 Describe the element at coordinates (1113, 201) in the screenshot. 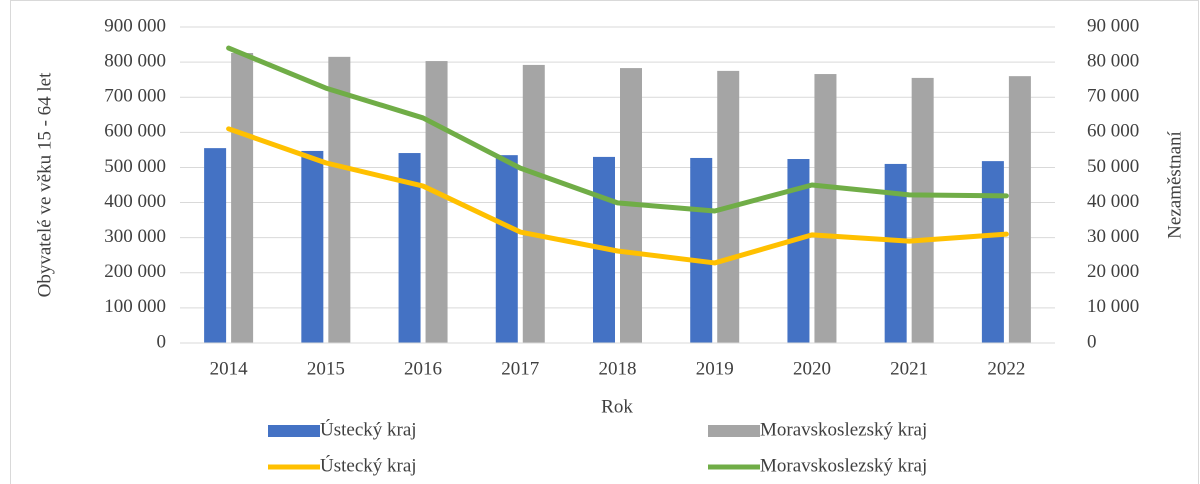

I see `y2-tick-label: 40 000` at that location.